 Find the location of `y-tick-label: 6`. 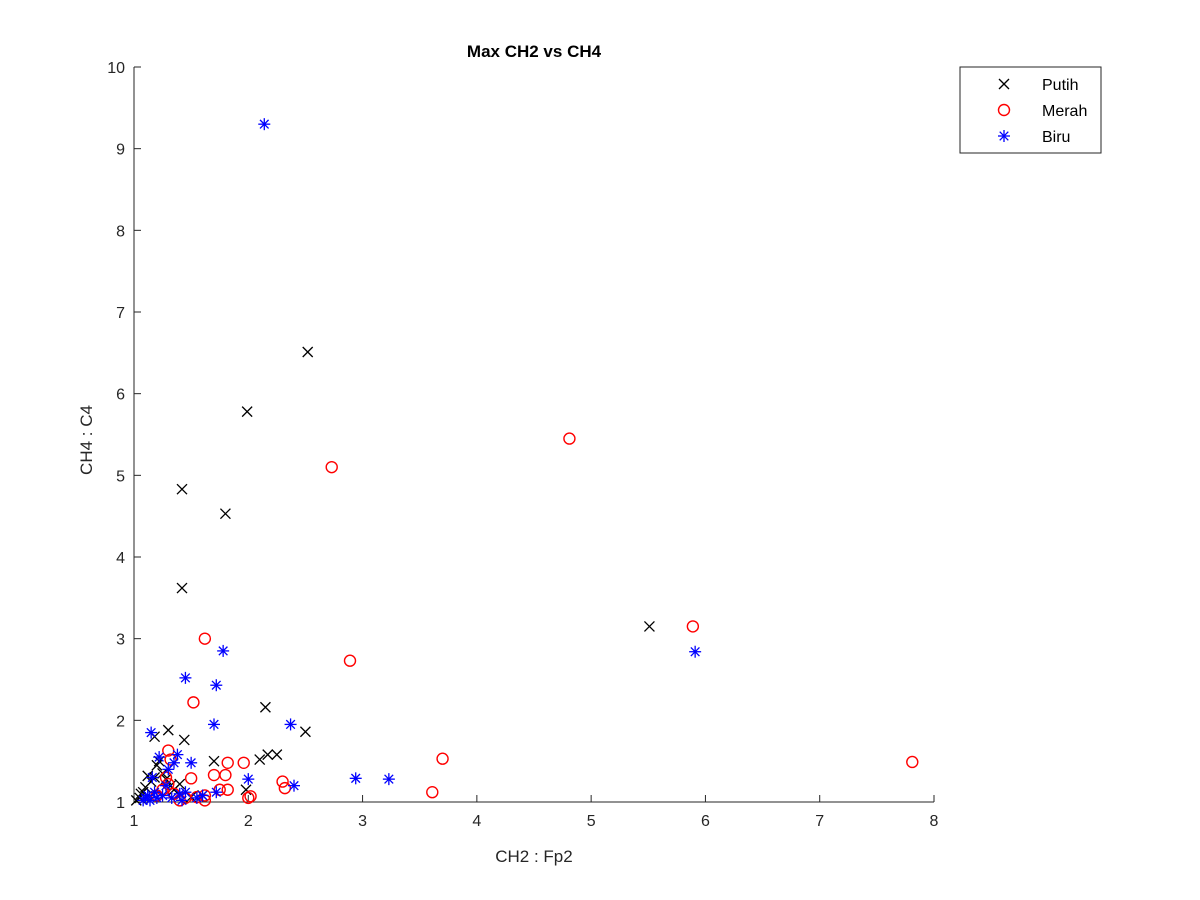

y-tick-label: 6 is located at coordinates (120, 395).